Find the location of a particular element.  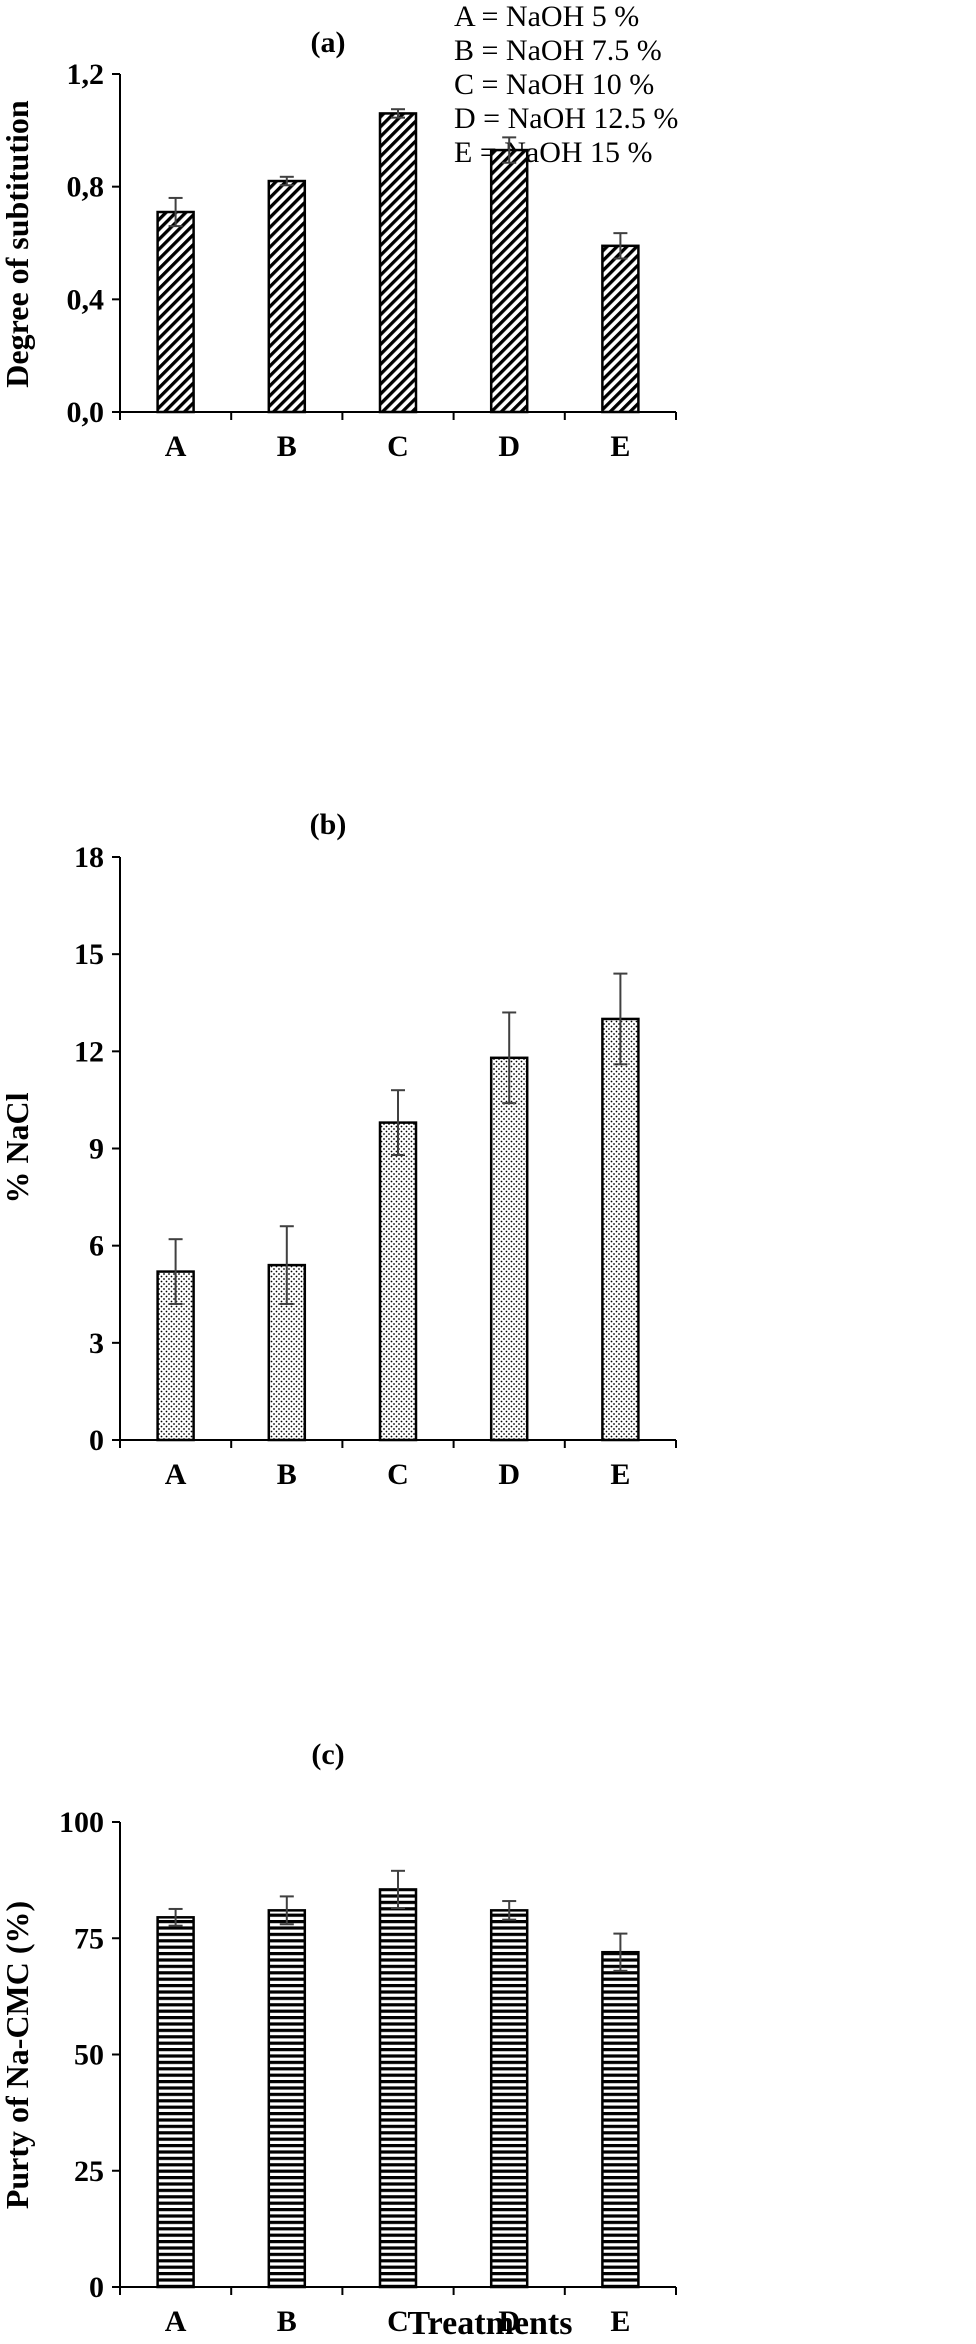

error-bar-b-e is located at coordinates (620, 1019).